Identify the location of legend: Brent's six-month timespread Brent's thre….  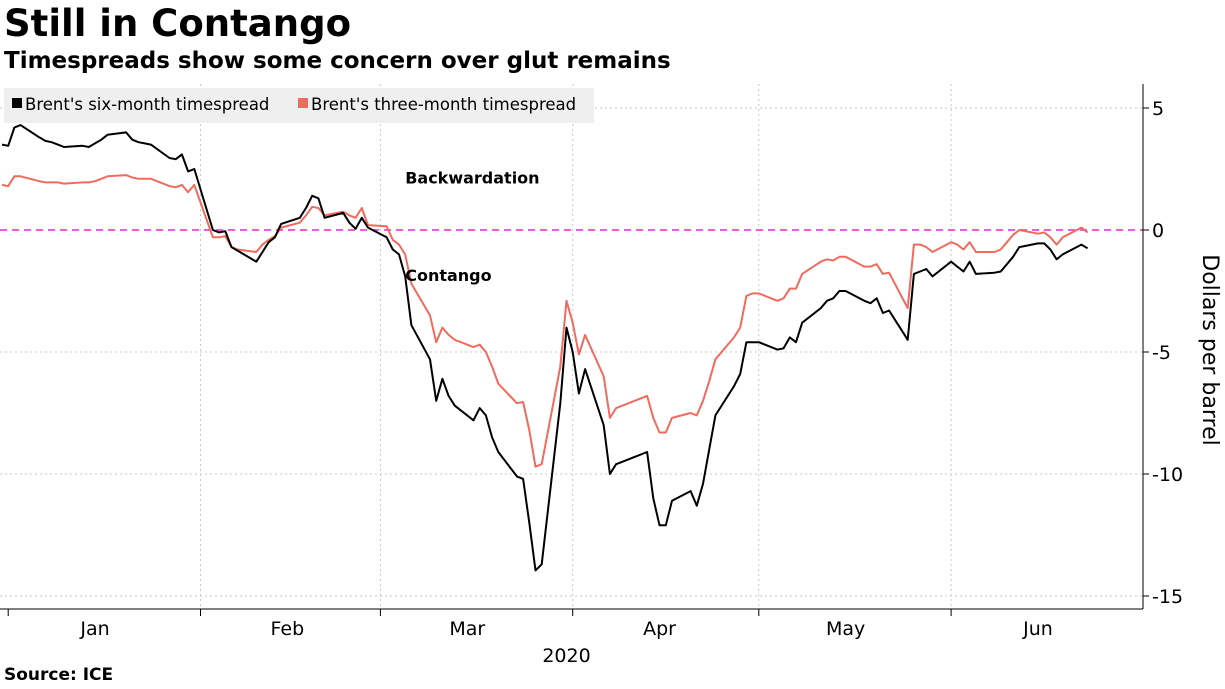
(299, 105).